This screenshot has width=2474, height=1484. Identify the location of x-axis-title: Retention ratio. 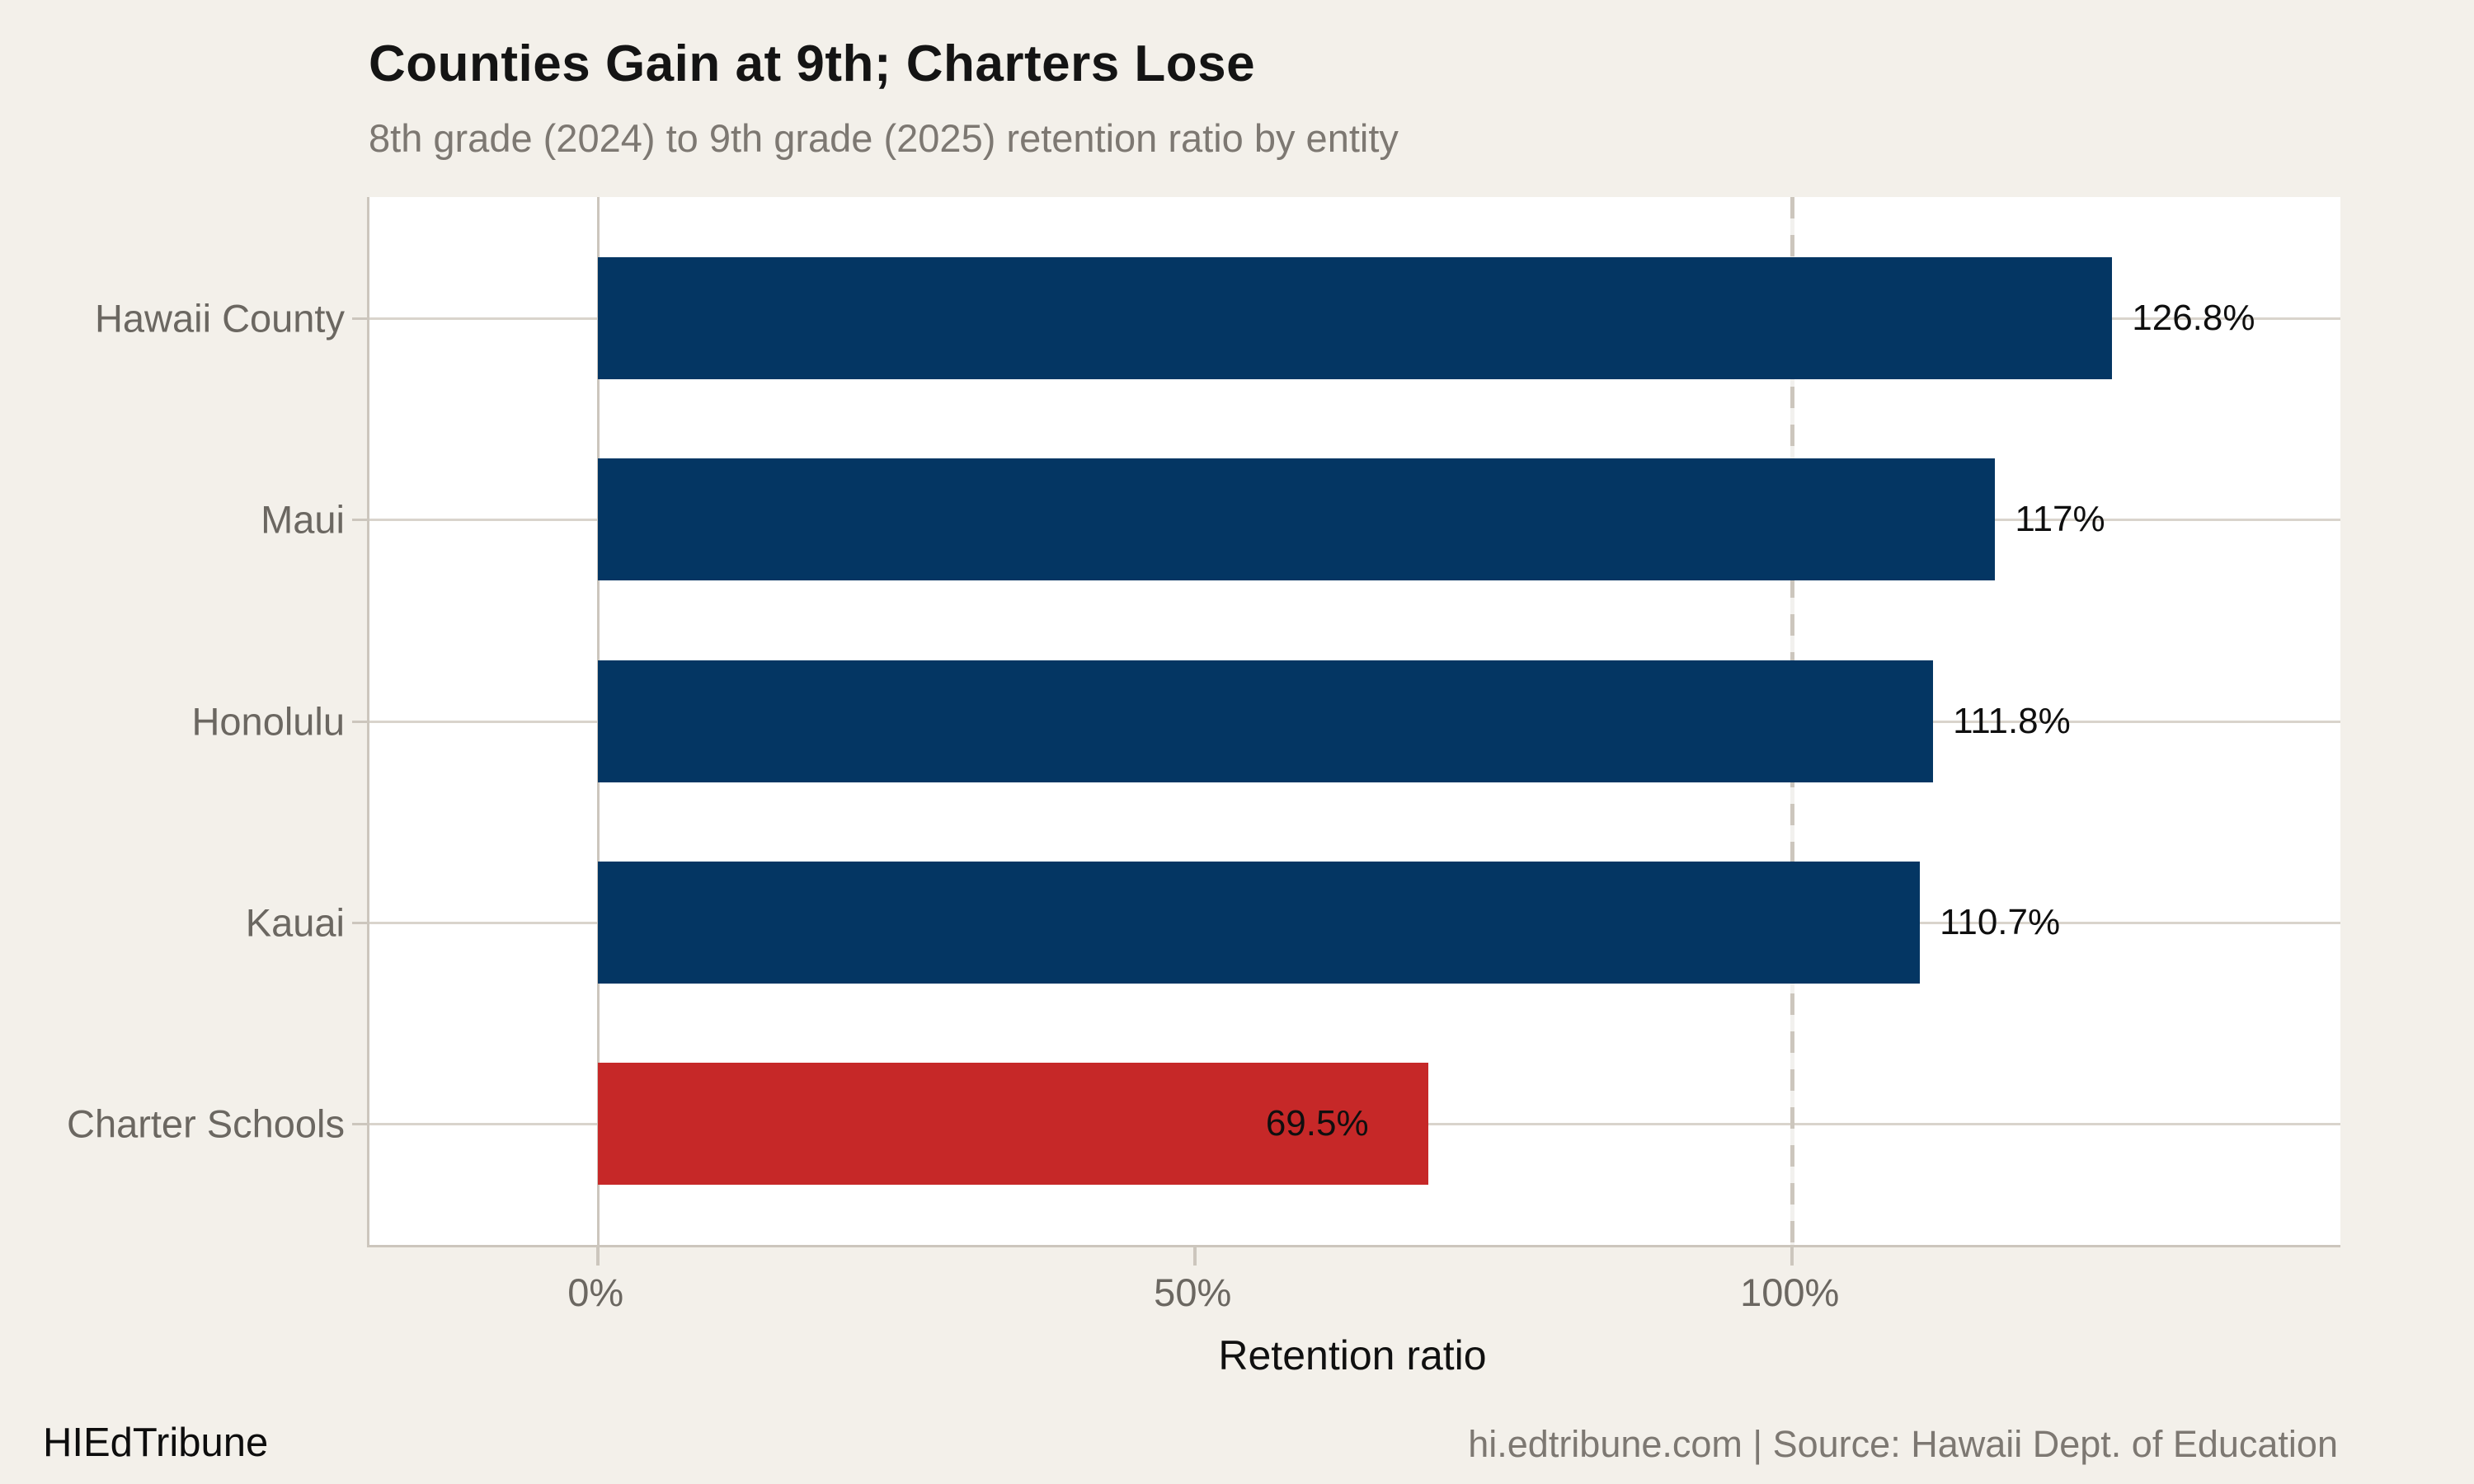
(1352, 1355).